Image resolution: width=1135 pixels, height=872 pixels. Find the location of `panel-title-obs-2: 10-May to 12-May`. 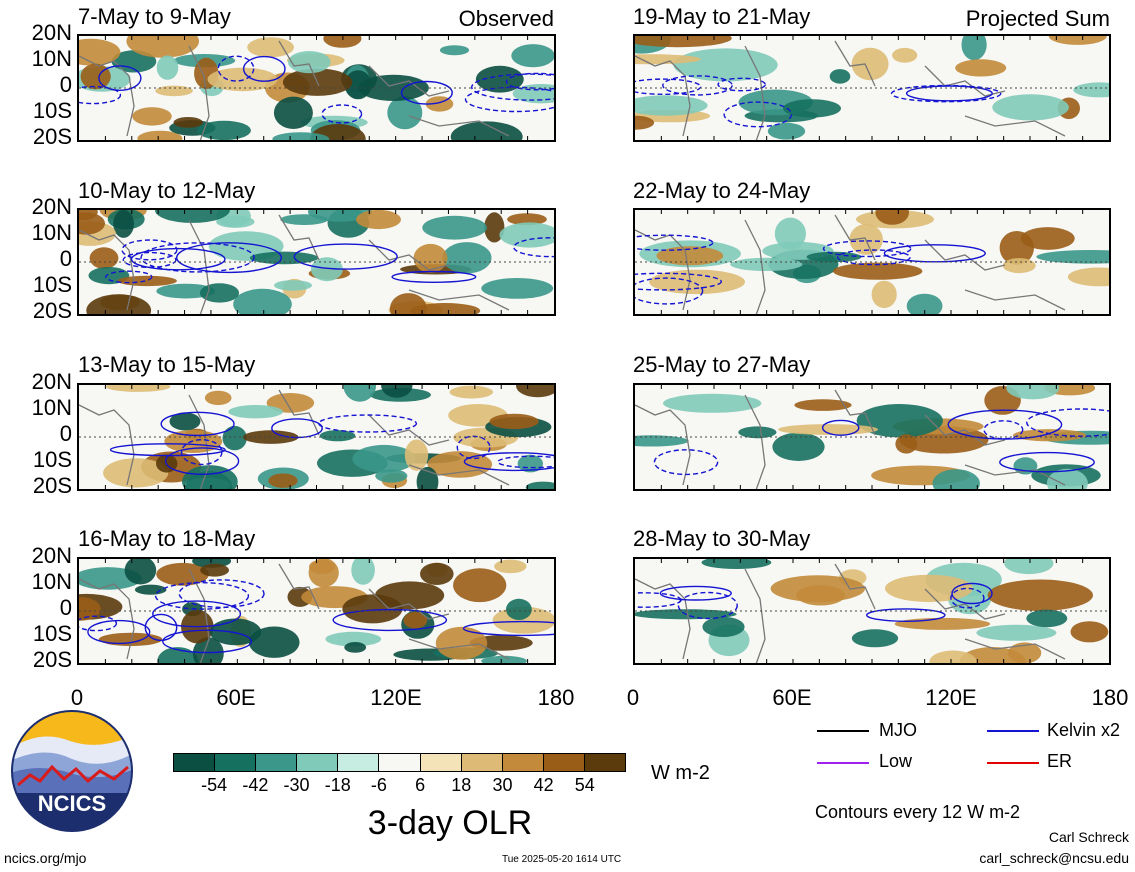

panel-title-obs-2: 10-May to 12-May is located at coordinates (167, 190).